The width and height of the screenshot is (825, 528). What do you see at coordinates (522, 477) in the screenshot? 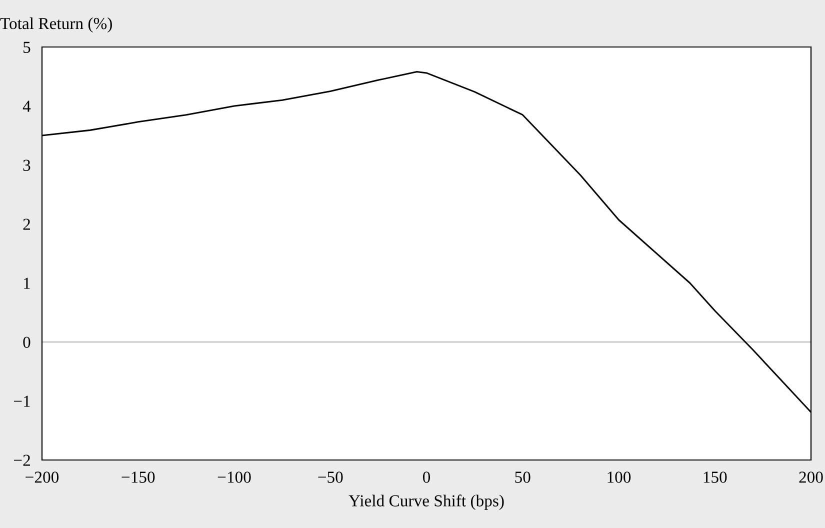
I see `x-tick-label: 50` at bounding box center [522, 477].